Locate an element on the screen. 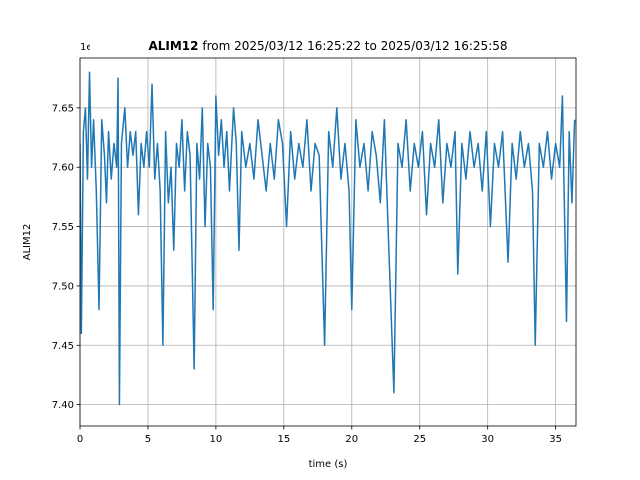 This screenshot has width=640, height=480. title-backdrop is located at coordinates (325, 41).